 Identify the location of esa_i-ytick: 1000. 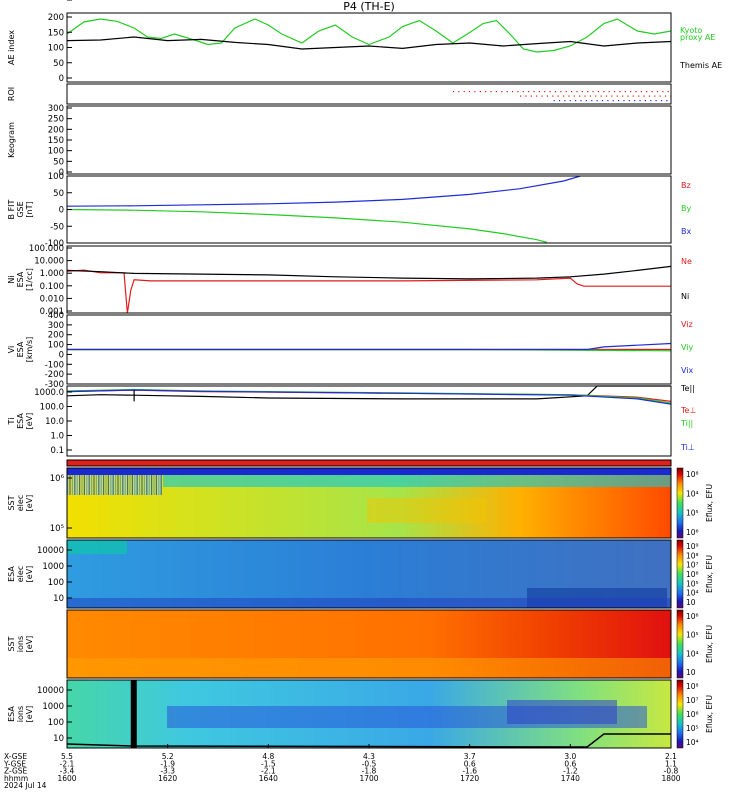
(53, 707).